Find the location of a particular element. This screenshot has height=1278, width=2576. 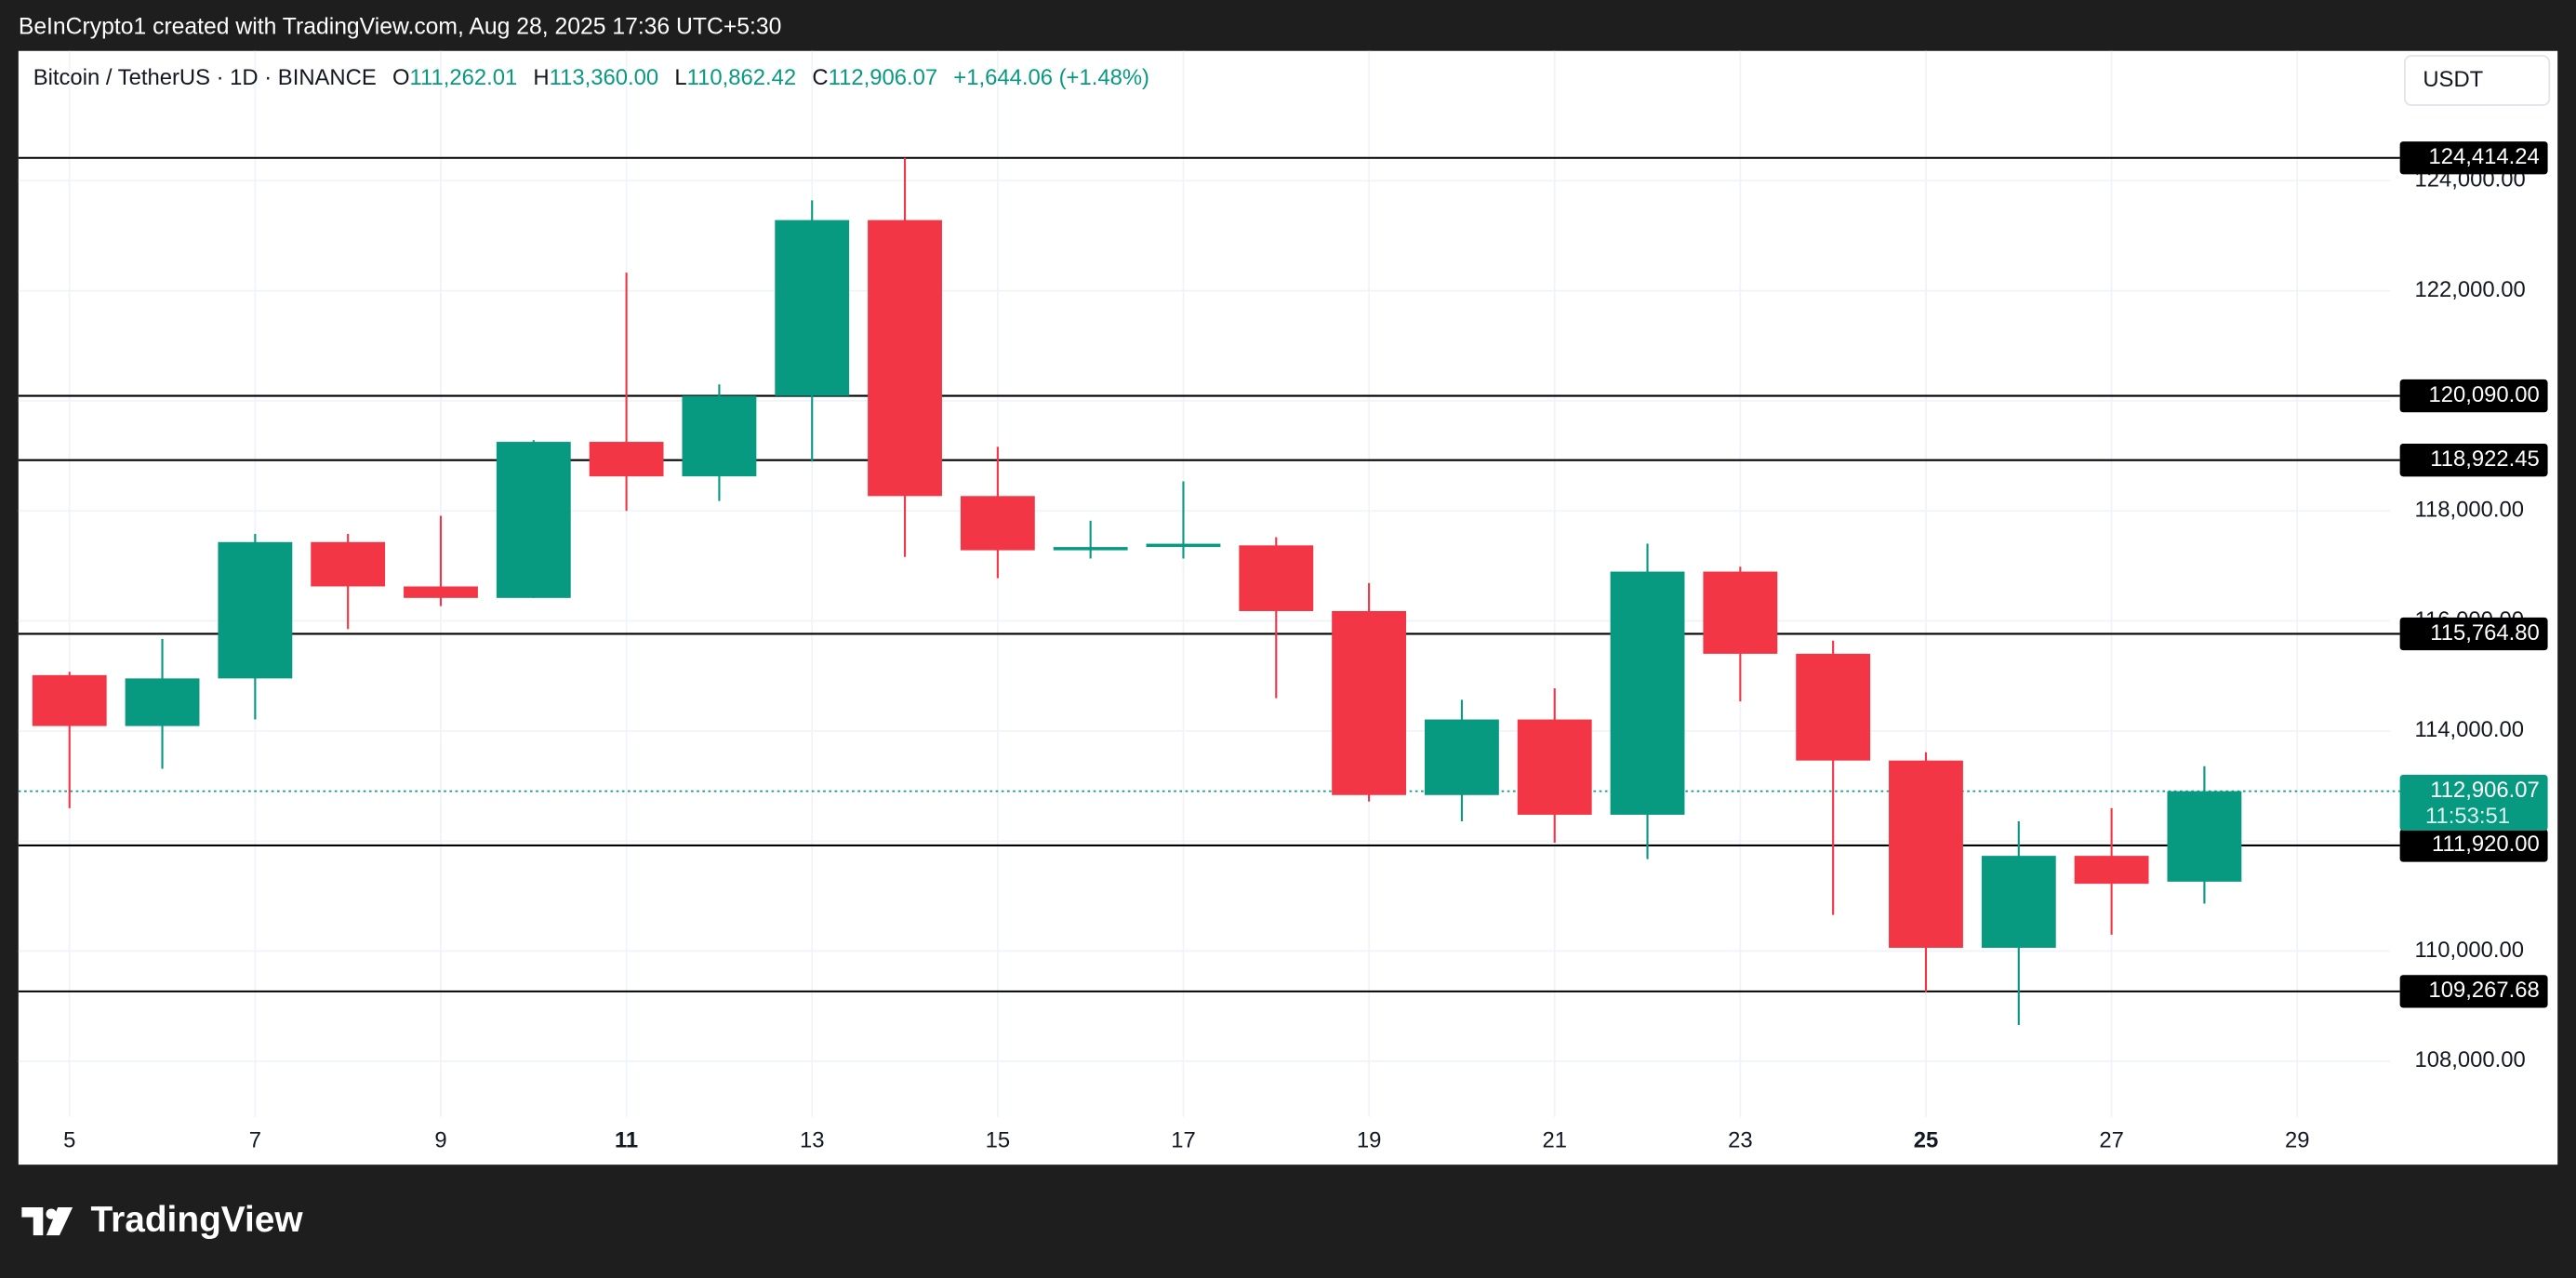

price-countdown: 11:53:51 is located at coordinates (2467, 816).